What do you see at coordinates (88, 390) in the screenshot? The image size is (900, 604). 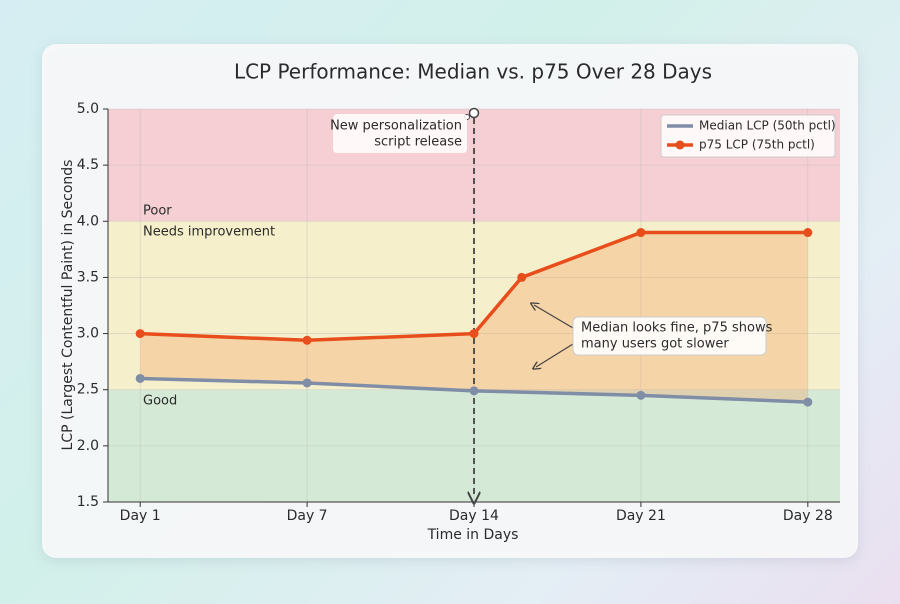 I see `y-tick-label: 2.5` at bounding box center [88, 390].